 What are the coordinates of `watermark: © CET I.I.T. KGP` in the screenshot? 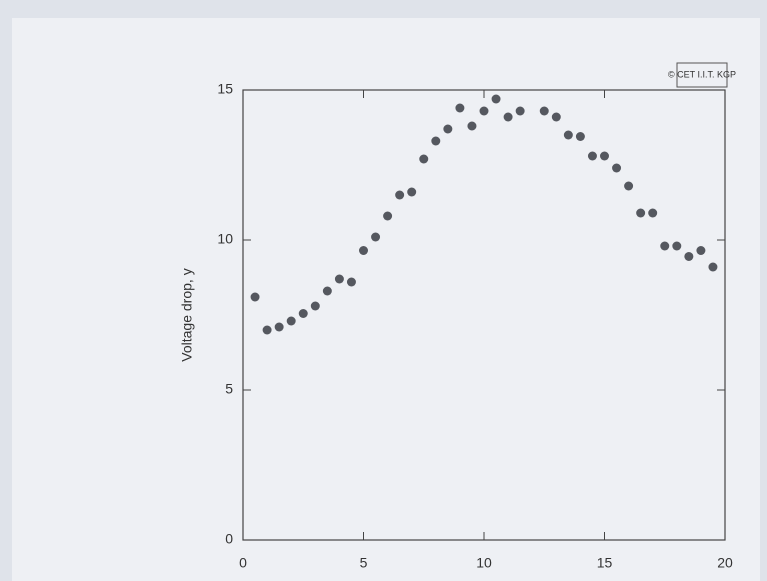 It's located at (702, 74).